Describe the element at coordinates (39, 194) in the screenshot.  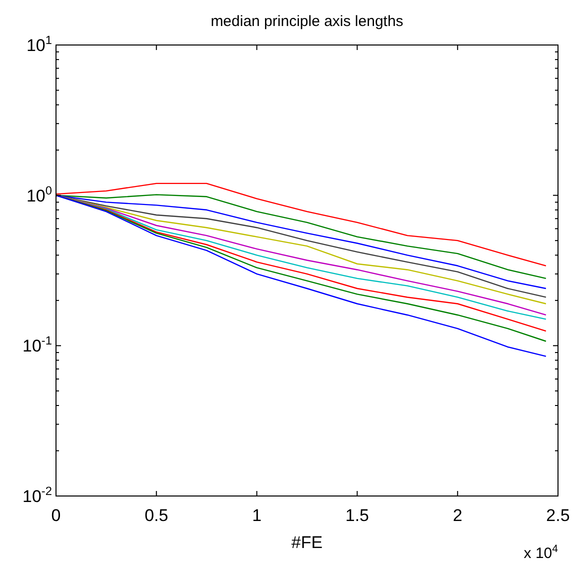
I see `y-tick-label: 10$^{0}$` at that location.